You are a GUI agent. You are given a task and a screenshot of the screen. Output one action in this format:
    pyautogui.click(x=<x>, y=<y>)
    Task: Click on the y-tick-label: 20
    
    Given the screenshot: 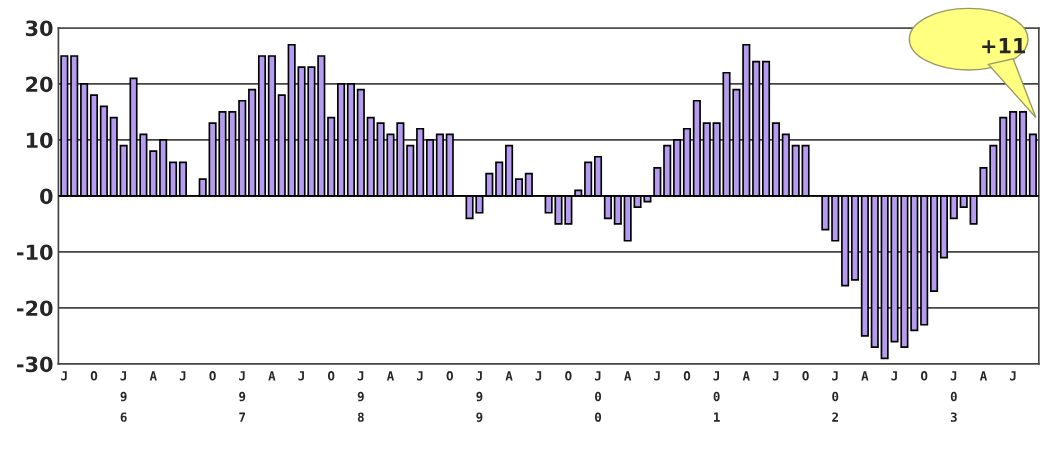 What is the action you would take?
    pyautogui.click(x=39, y=84)
    